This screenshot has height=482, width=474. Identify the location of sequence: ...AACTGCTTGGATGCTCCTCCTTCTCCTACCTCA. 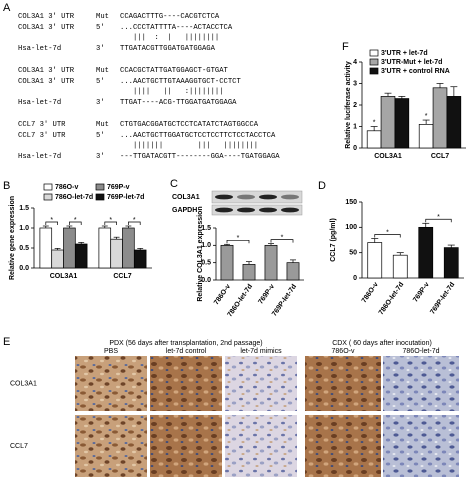
(198, 136).